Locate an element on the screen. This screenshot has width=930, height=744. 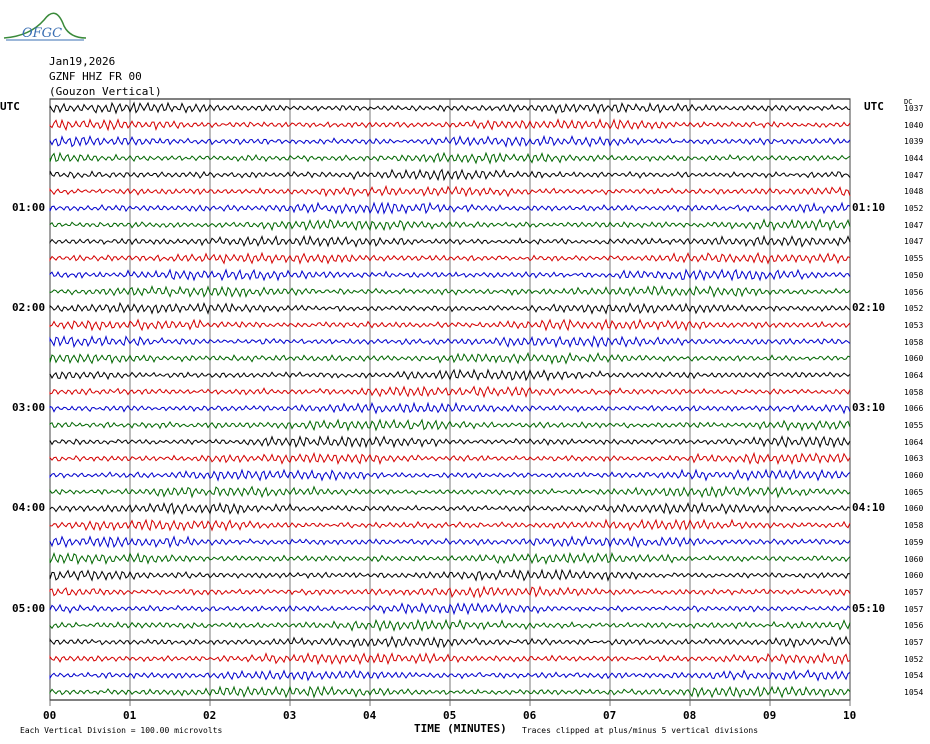
logo-graphic is located at coordinates (45, 26).